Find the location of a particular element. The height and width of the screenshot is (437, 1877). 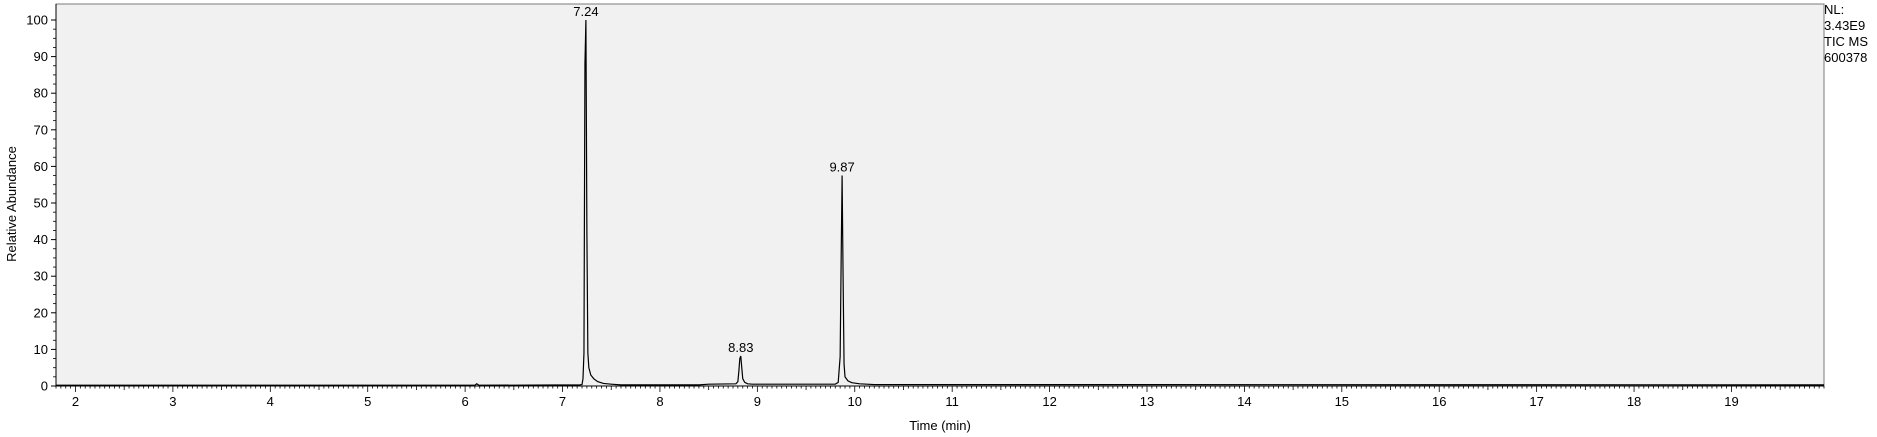

x-tick-label: 19 is located at coordinates (1731, 401).